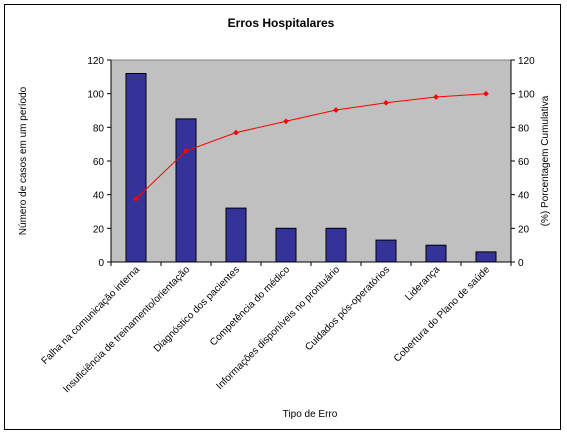  I want to click on y2-tick-label: 0, so click(521, 263).